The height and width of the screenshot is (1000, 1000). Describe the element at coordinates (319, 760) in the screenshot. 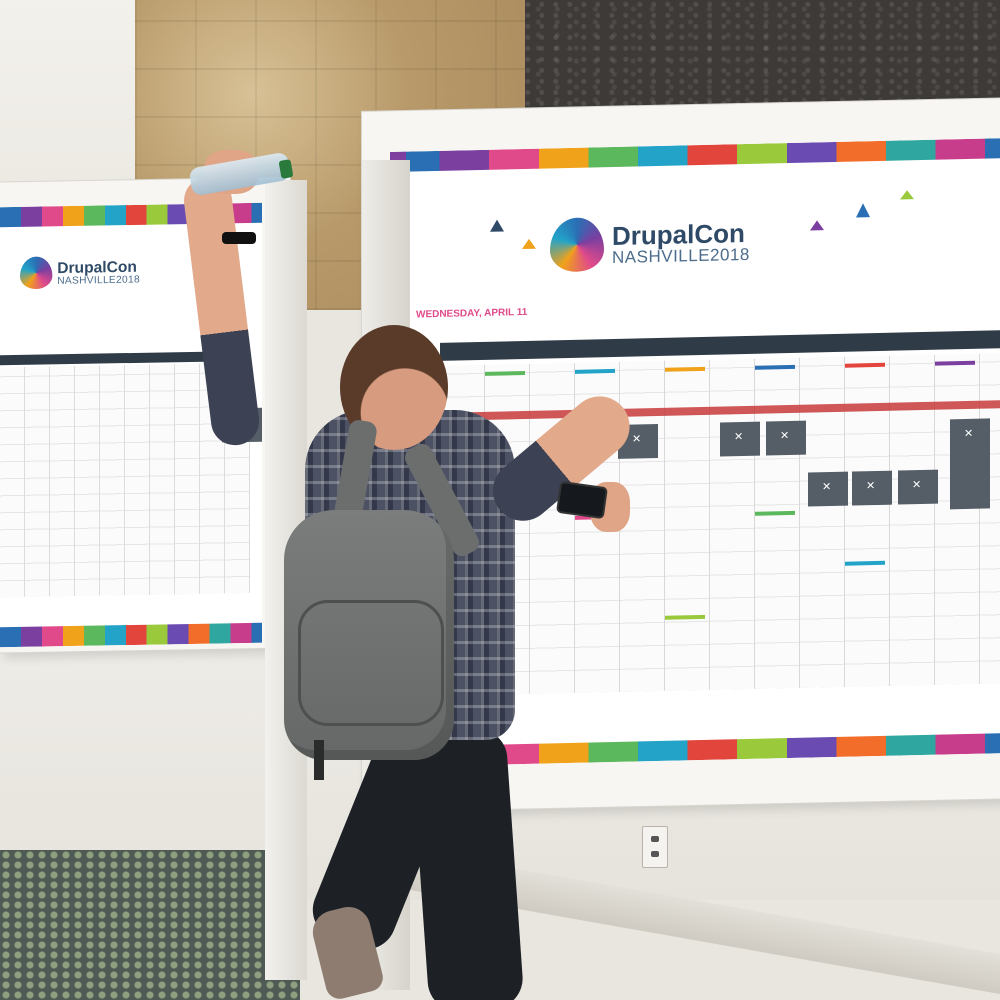

I see `backpack-strap-end` at that location.